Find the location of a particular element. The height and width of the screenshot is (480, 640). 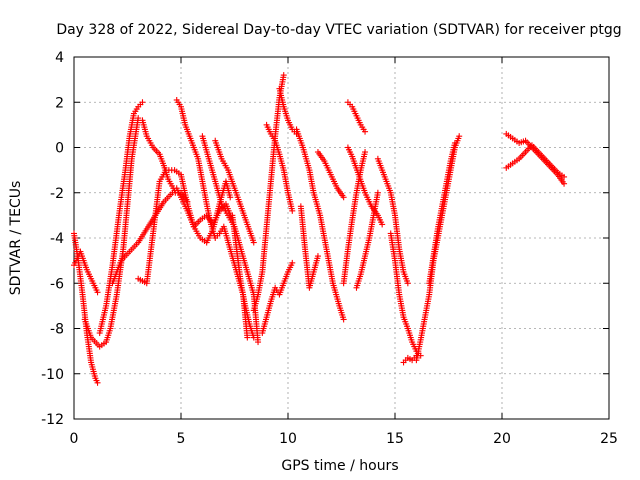

y-tick-label: -12 is located at coordinates (52, 420).